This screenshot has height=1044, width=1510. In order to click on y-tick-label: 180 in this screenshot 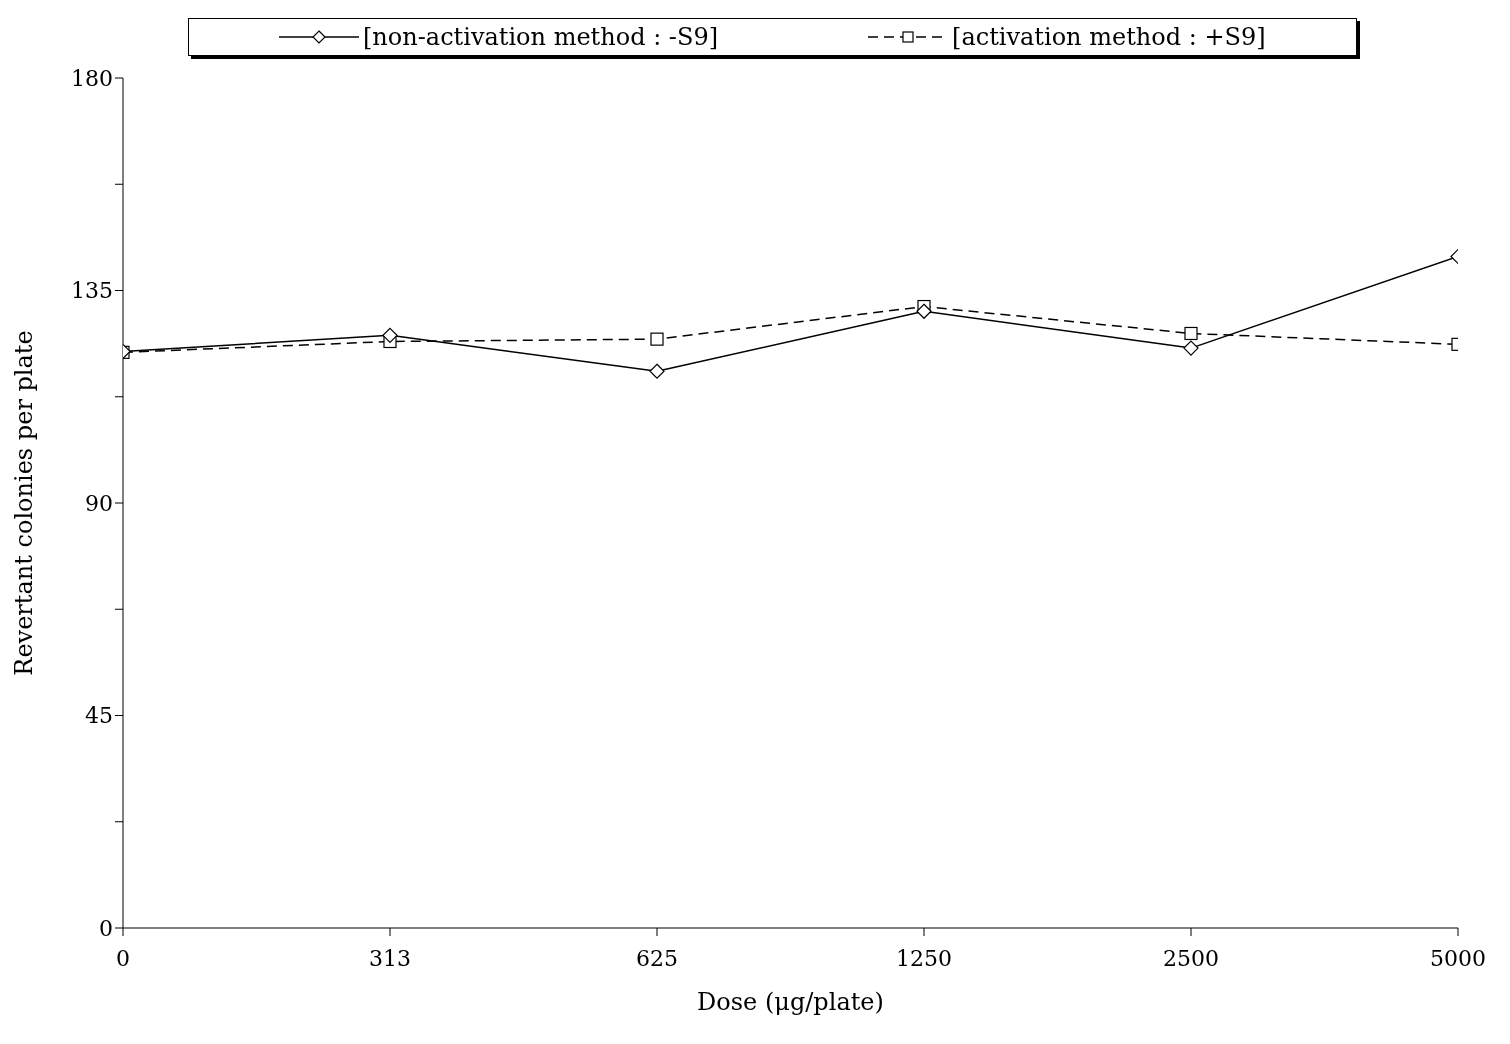, I will do `click(92, 78)`.